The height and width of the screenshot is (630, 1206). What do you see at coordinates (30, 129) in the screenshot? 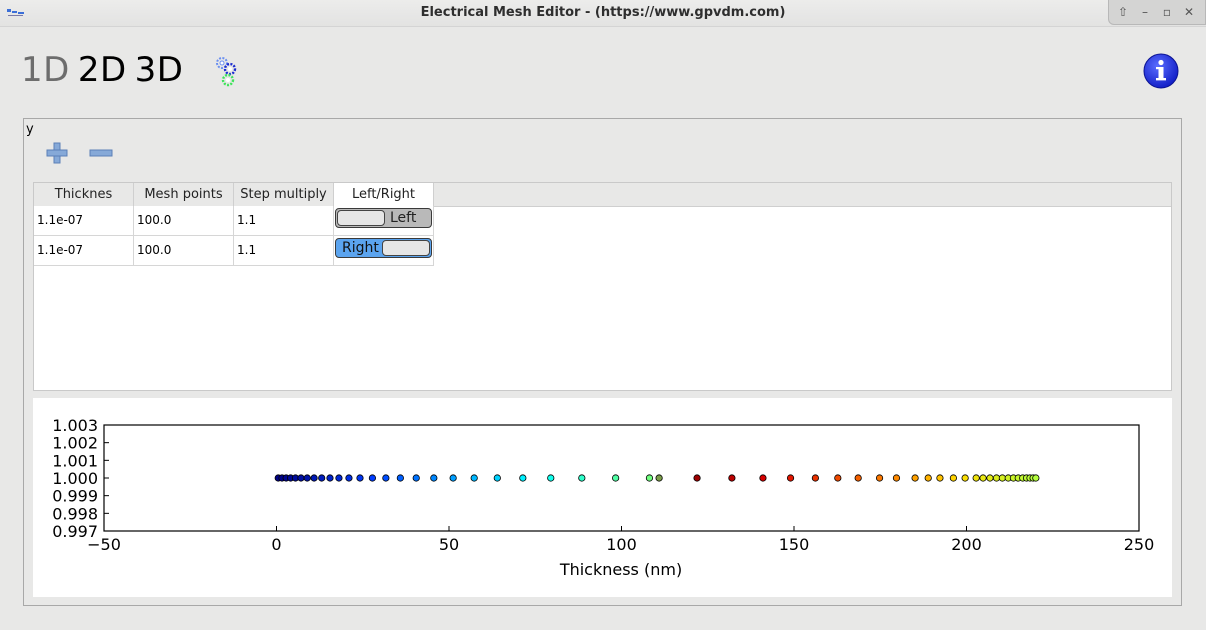
I see `group-label: y` at bounding box center [30, 129].